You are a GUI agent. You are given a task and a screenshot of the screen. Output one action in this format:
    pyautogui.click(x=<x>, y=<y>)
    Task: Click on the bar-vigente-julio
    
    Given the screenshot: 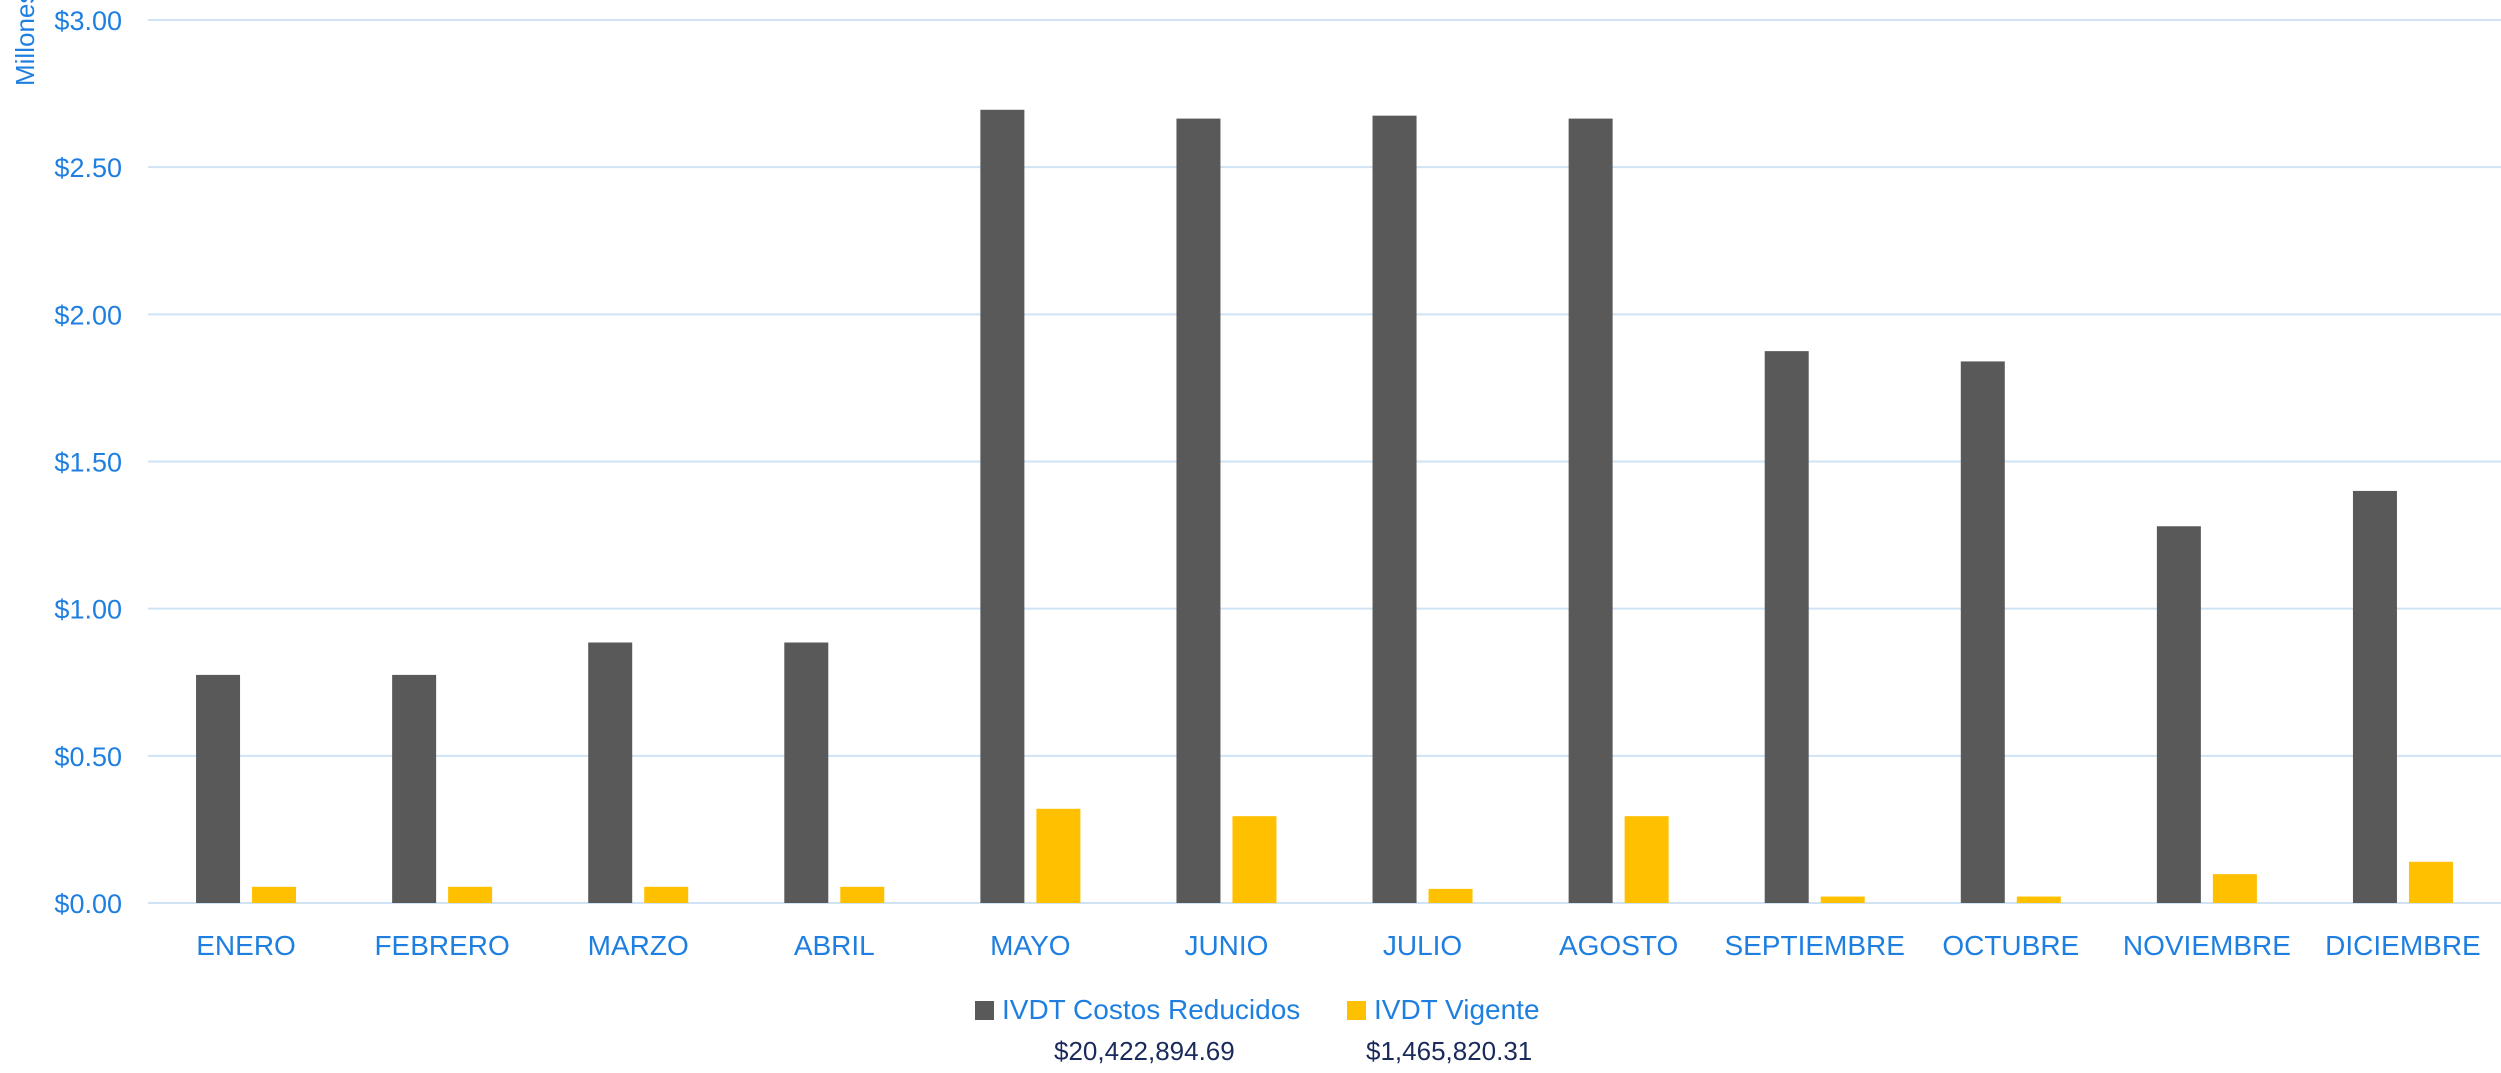 What is the action you would take?
    pyautogui.click(x=1451, y=896)
    